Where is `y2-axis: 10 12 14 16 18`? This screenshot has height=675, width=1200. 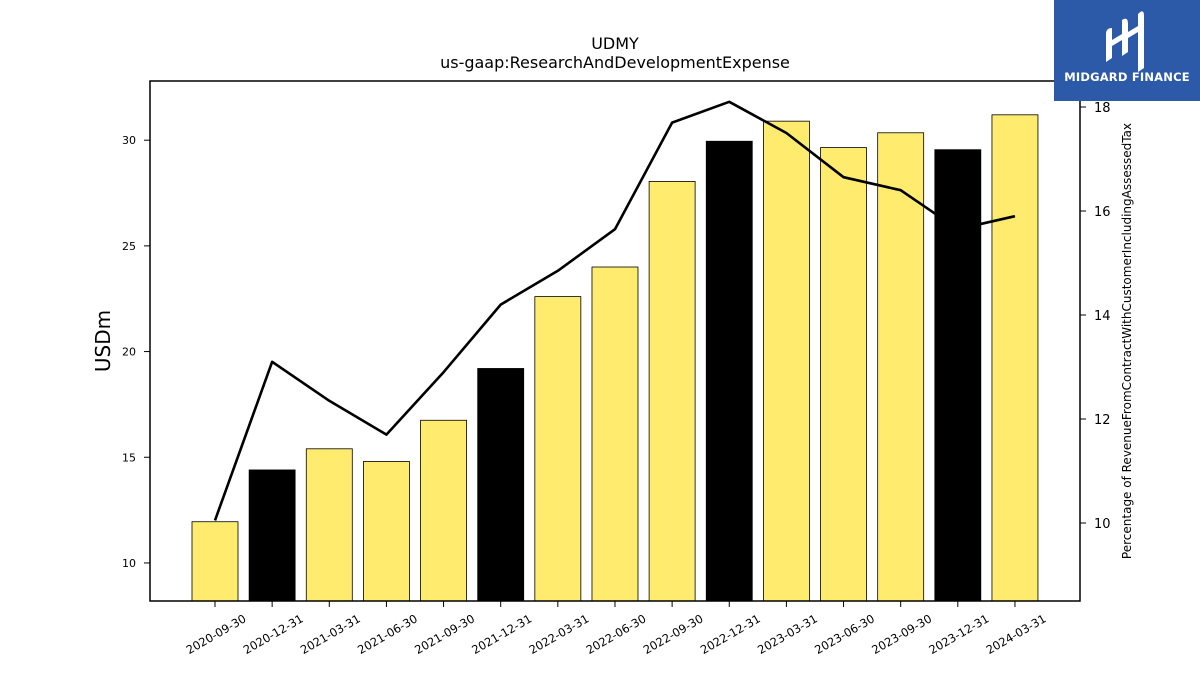
y2-axis: 10 12 14 16 18 is located at coordinates (1095, 316).